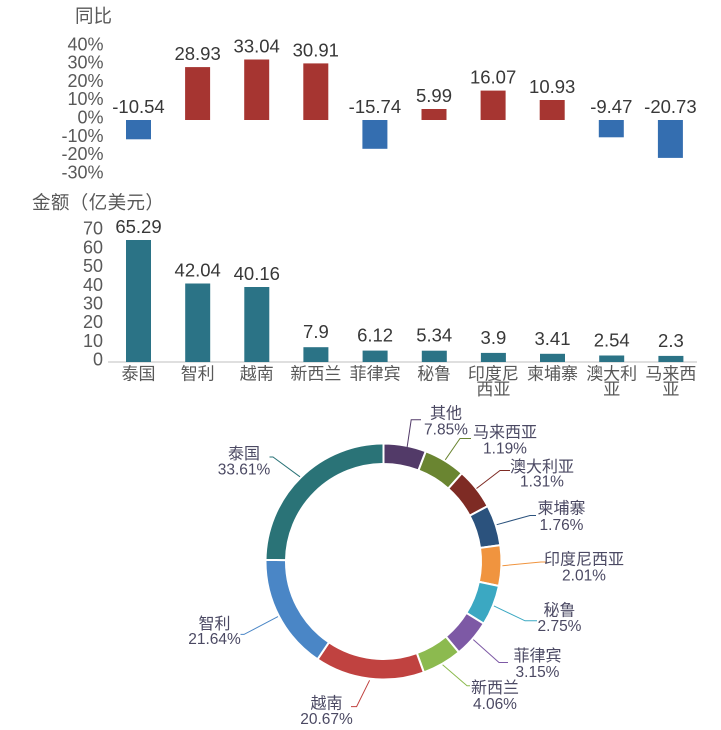 Image resolution: width=721 pixels, height=730 pixels. Describe the element at coordinates (611, 106) in the screenshot. I see `svg-text: -9.47` at that location.